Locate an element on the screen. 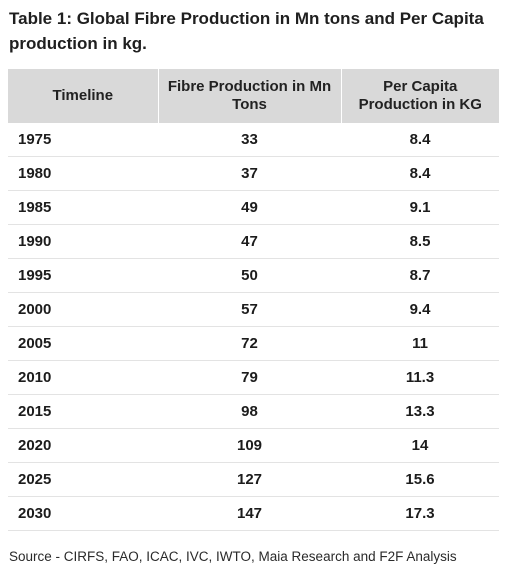  cell-per-capita: 15.6 is located at coordinates (420, 479).